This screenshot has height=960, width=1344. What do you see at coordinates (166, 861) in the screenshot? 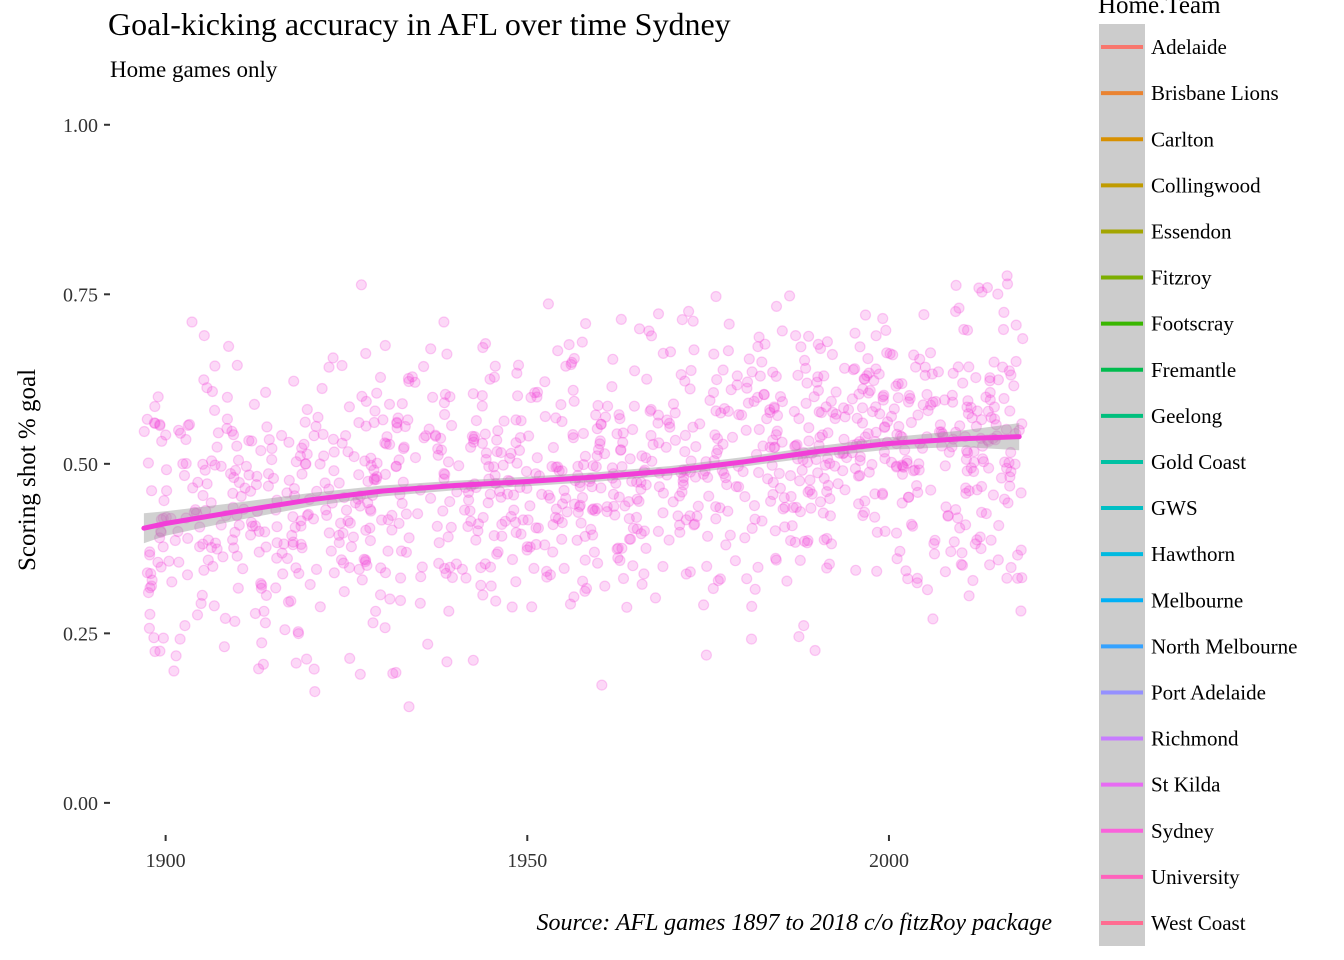
I see `x-tick-label: 1900` at bounding box center [166, 861].